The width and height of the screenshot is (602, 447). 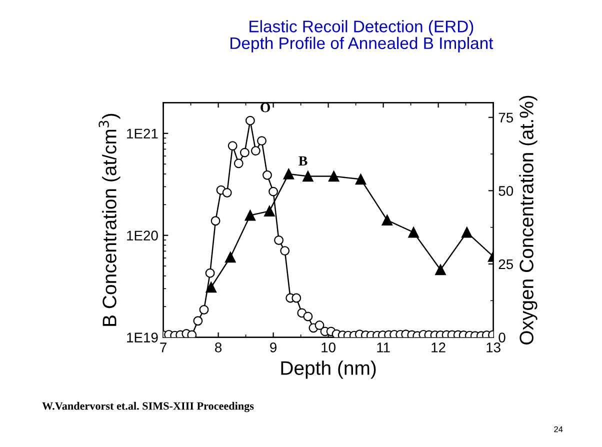 I want to click on x-tick-label: 8, so click(x=218, y=347).